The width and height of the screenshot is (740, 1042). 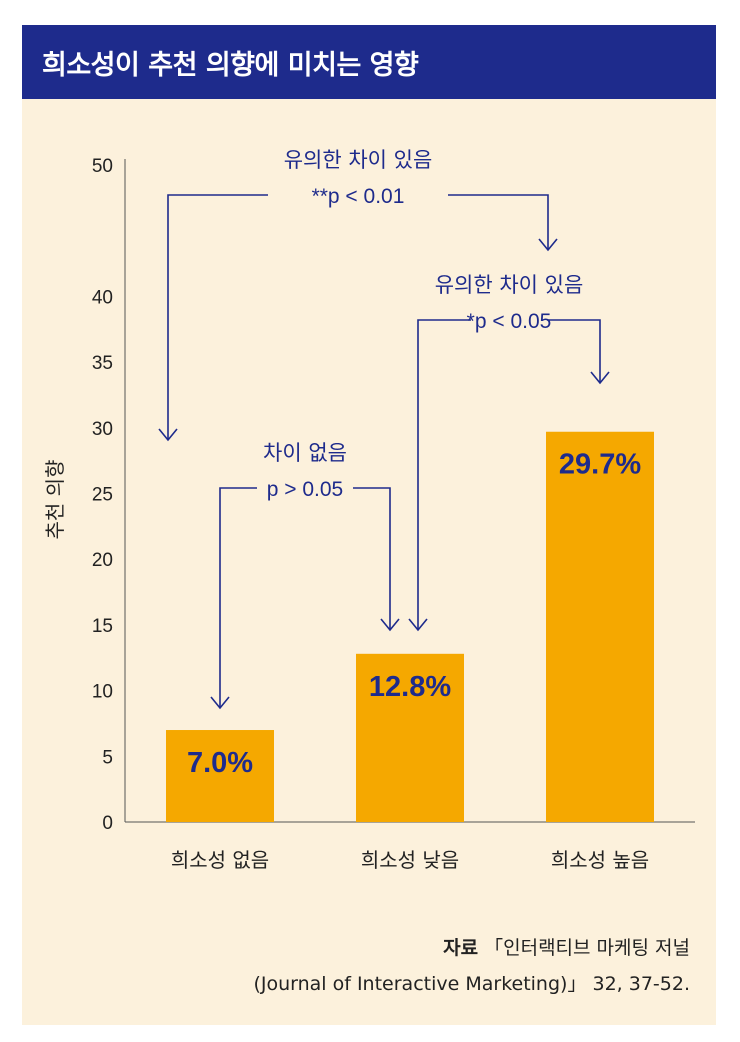 What do you see at coordinates (305, 489) in the screenshot?
I see `annotation-pvalue: p > 0.05` at bounding box center [305, 489].